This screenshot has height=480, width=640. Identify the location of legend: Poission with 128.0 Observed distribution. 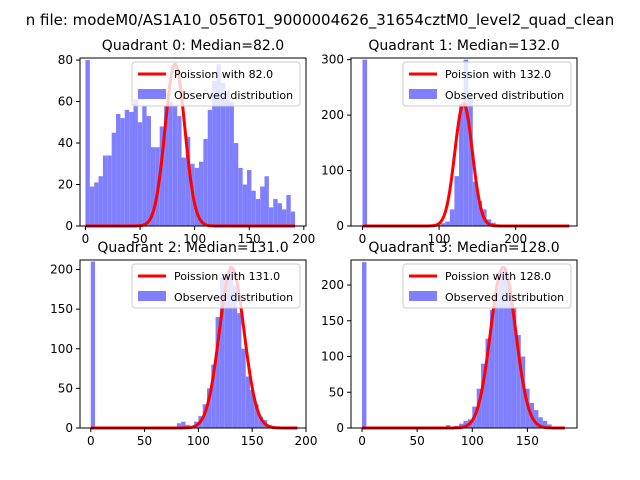
(487, 286).